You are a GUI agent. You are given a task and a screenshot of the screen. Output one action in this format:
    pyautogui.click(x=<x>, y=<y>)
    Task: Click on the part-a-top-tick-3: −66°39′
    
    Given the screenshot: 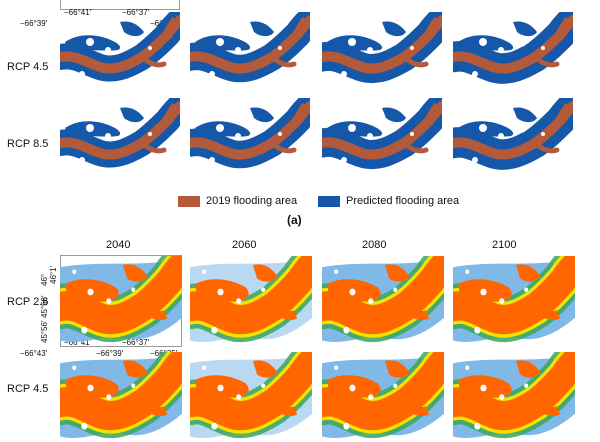 What is the action you would take?
    pyautogui.click(x=34, y=23)
    